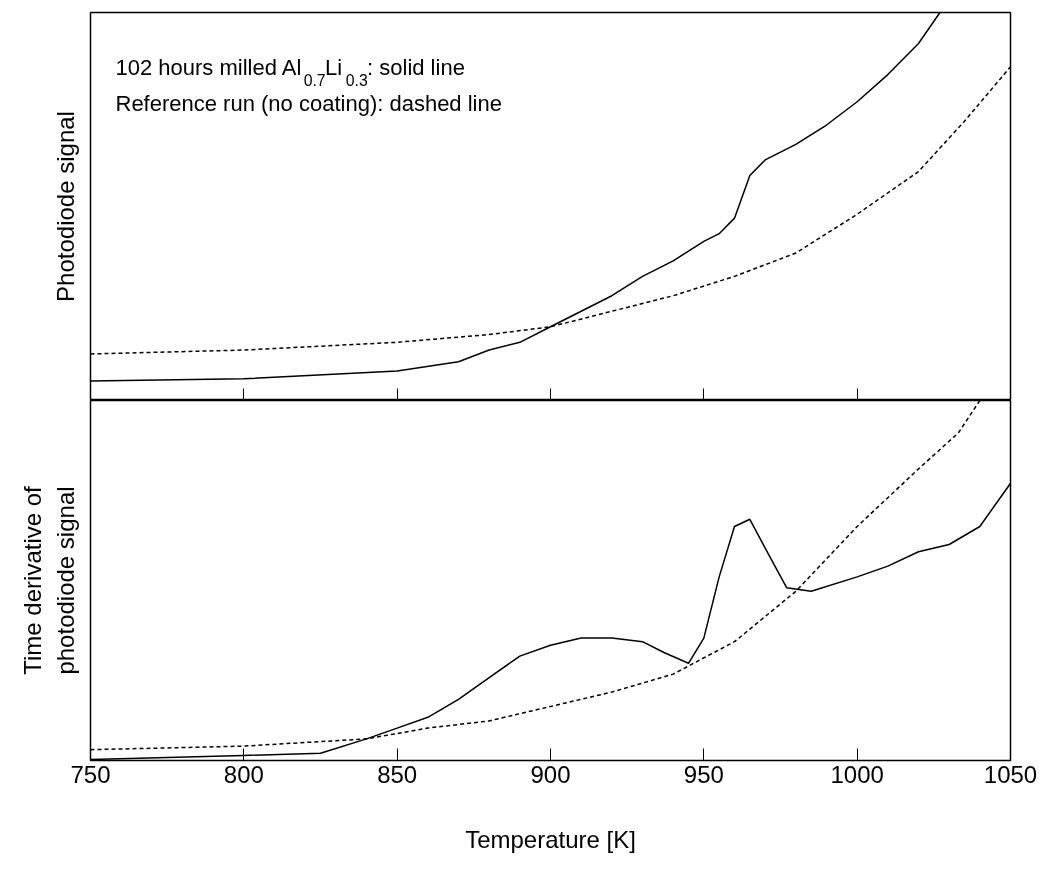 The width and height of the screenshot is (1050, 889). I want to click on x-tick-label: 1000, so click(857, 774).